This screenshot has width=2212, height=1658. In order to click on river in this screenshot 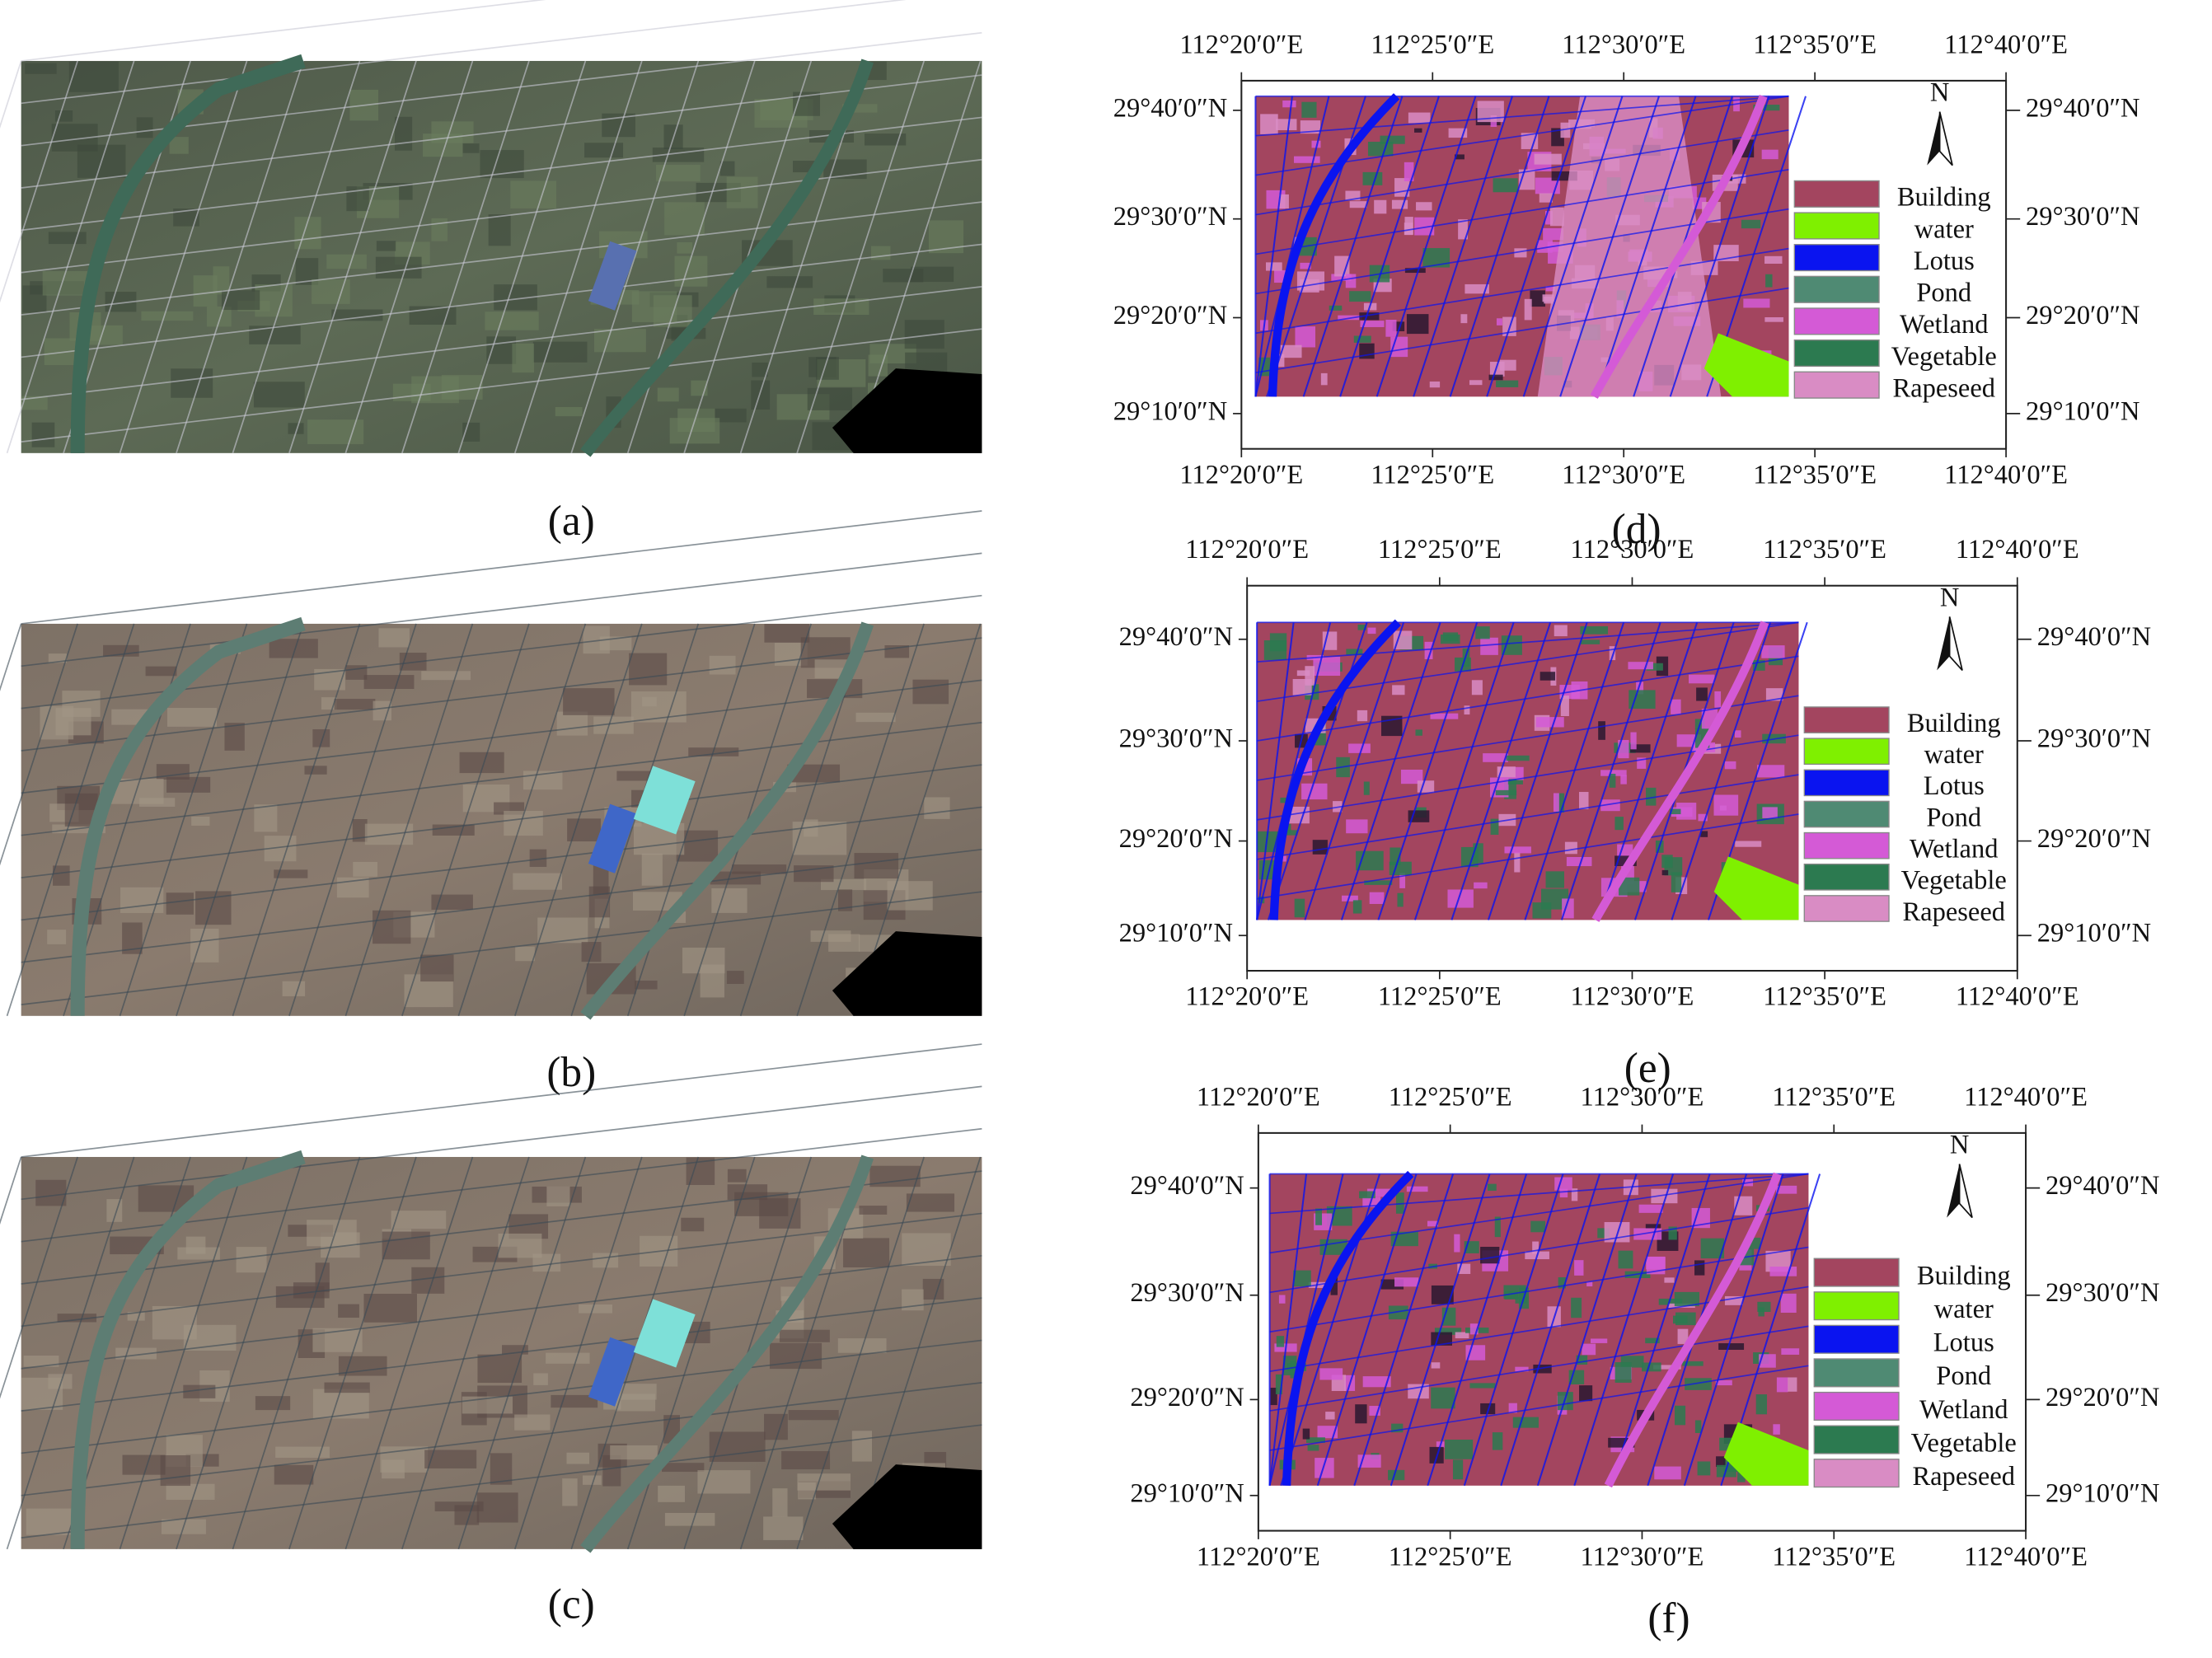, I will do `click(727, 820)`.